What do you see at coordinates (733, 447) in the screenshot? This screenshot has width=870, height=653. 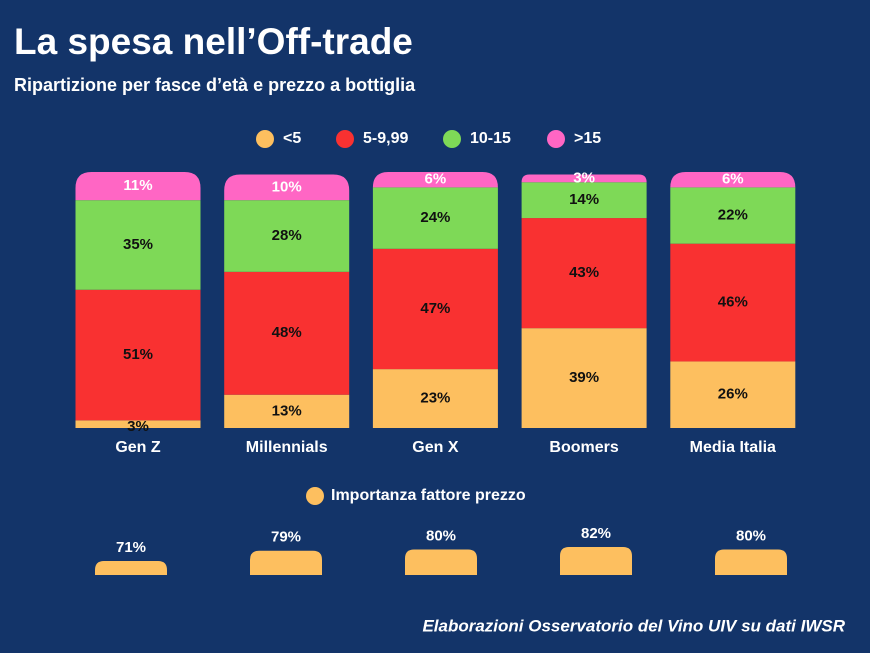 I see `x-tick-label: Media Italia` at bounding box center [733, 447].